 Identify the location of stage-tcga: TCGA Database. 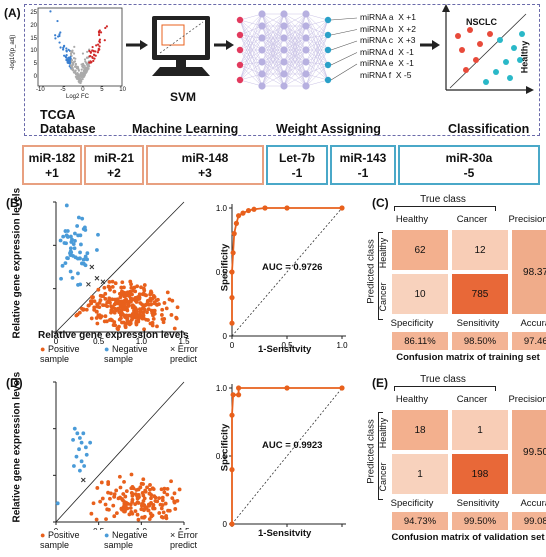
(68, 122).